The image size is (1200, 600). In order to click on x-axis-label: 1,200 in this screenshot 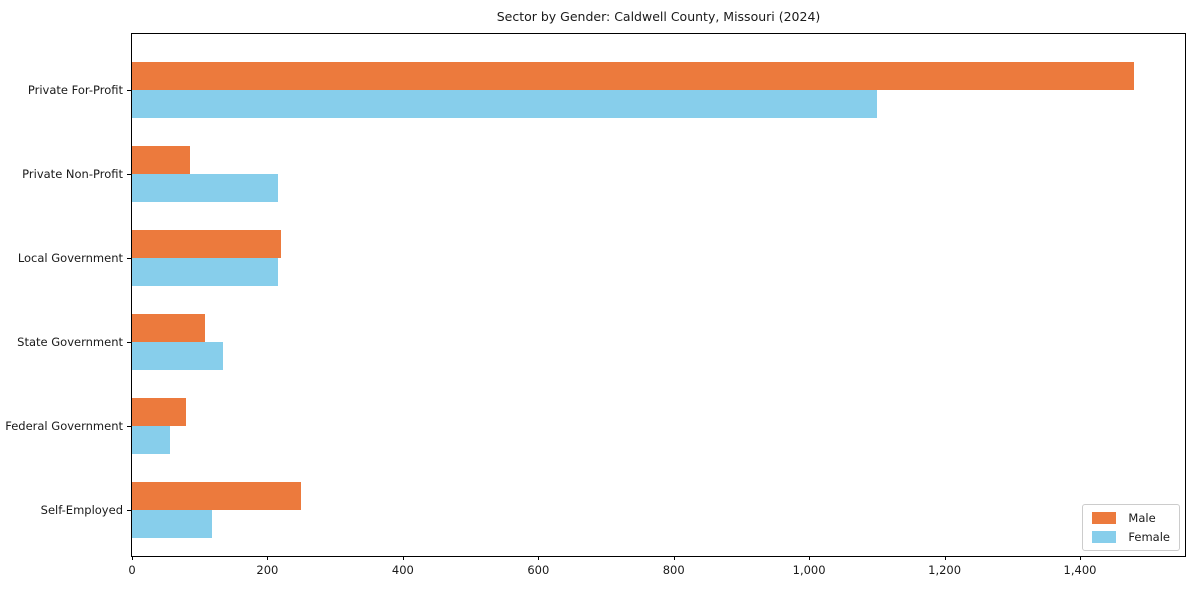, I will do `click(945, 570)`.